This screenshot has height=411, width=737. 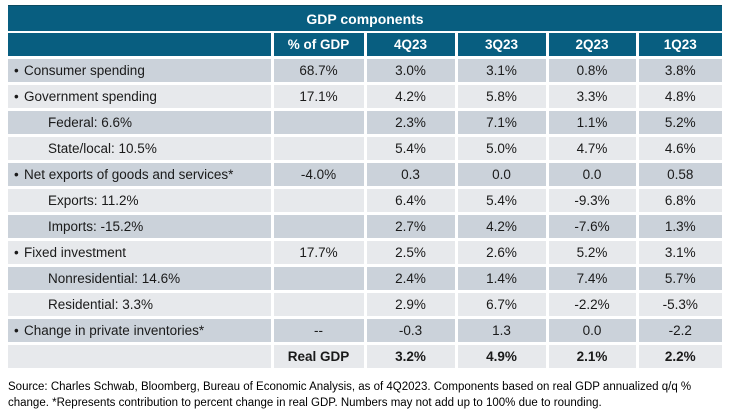 I want to click on pct-of-gdp-cell: 17.1%, so click(x=317, y=96).